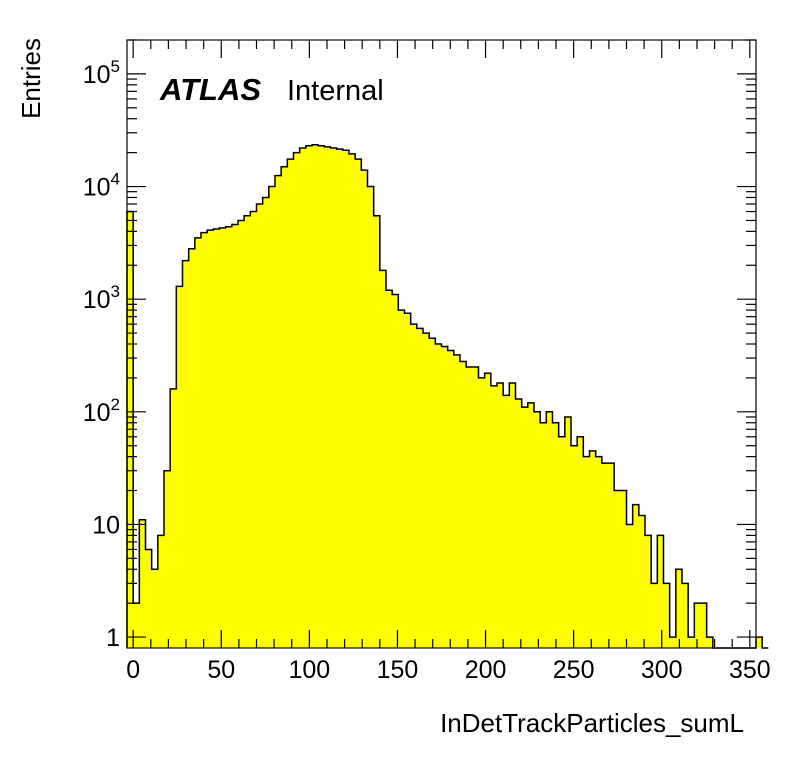  I want to click on y-tick-label: 10, so click(106, 525).